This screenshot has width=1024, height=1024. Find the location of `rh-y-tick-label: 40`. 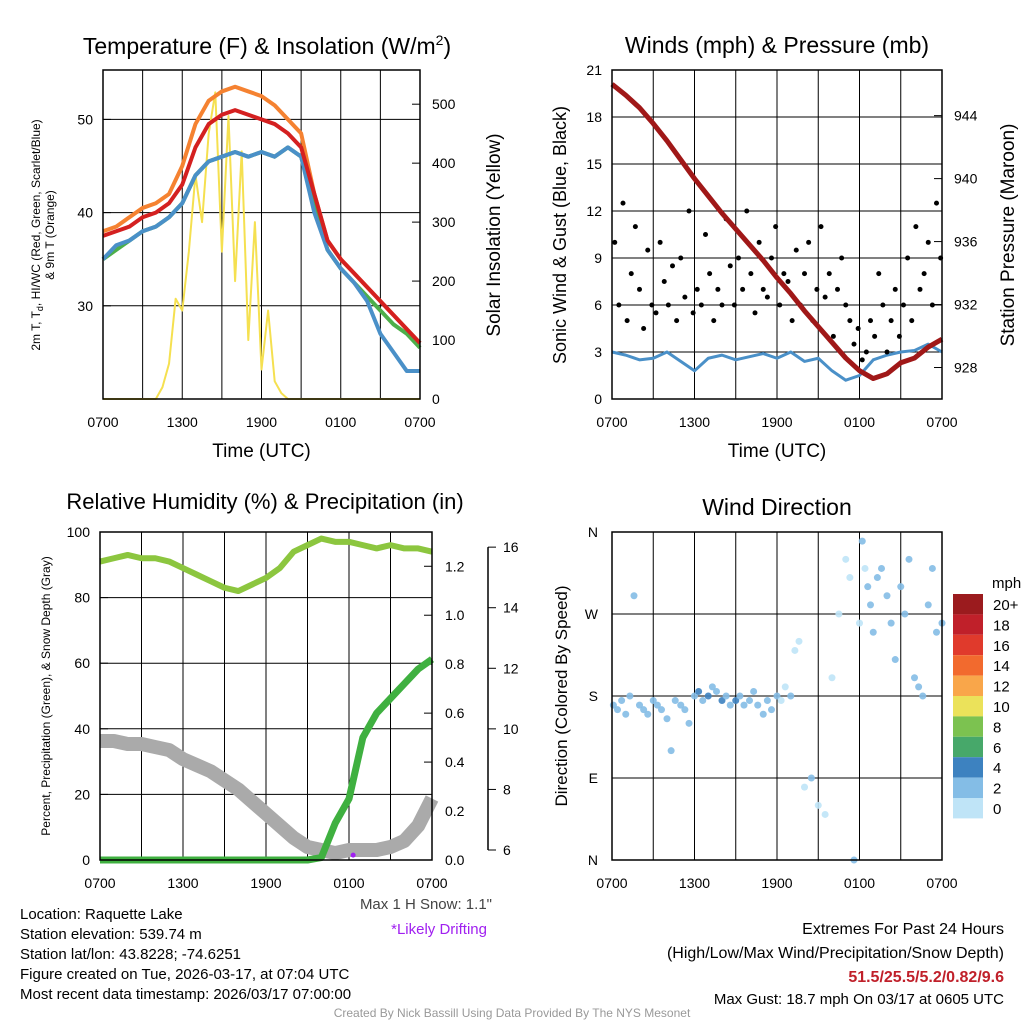

rh-y-tick-label: 40 is located at coordinates (82, 729).